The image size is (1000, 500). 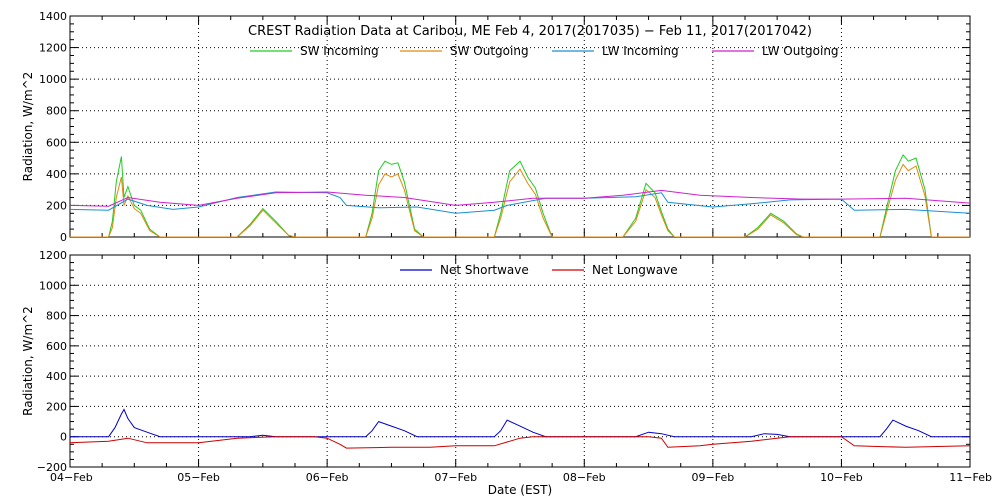 I want to click on series-line-net-longwave, so click(x=520, y=442).